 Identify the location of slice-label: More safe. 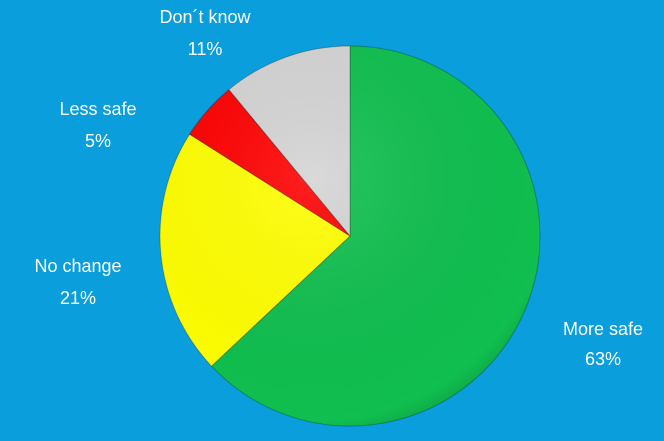
(603, 329).